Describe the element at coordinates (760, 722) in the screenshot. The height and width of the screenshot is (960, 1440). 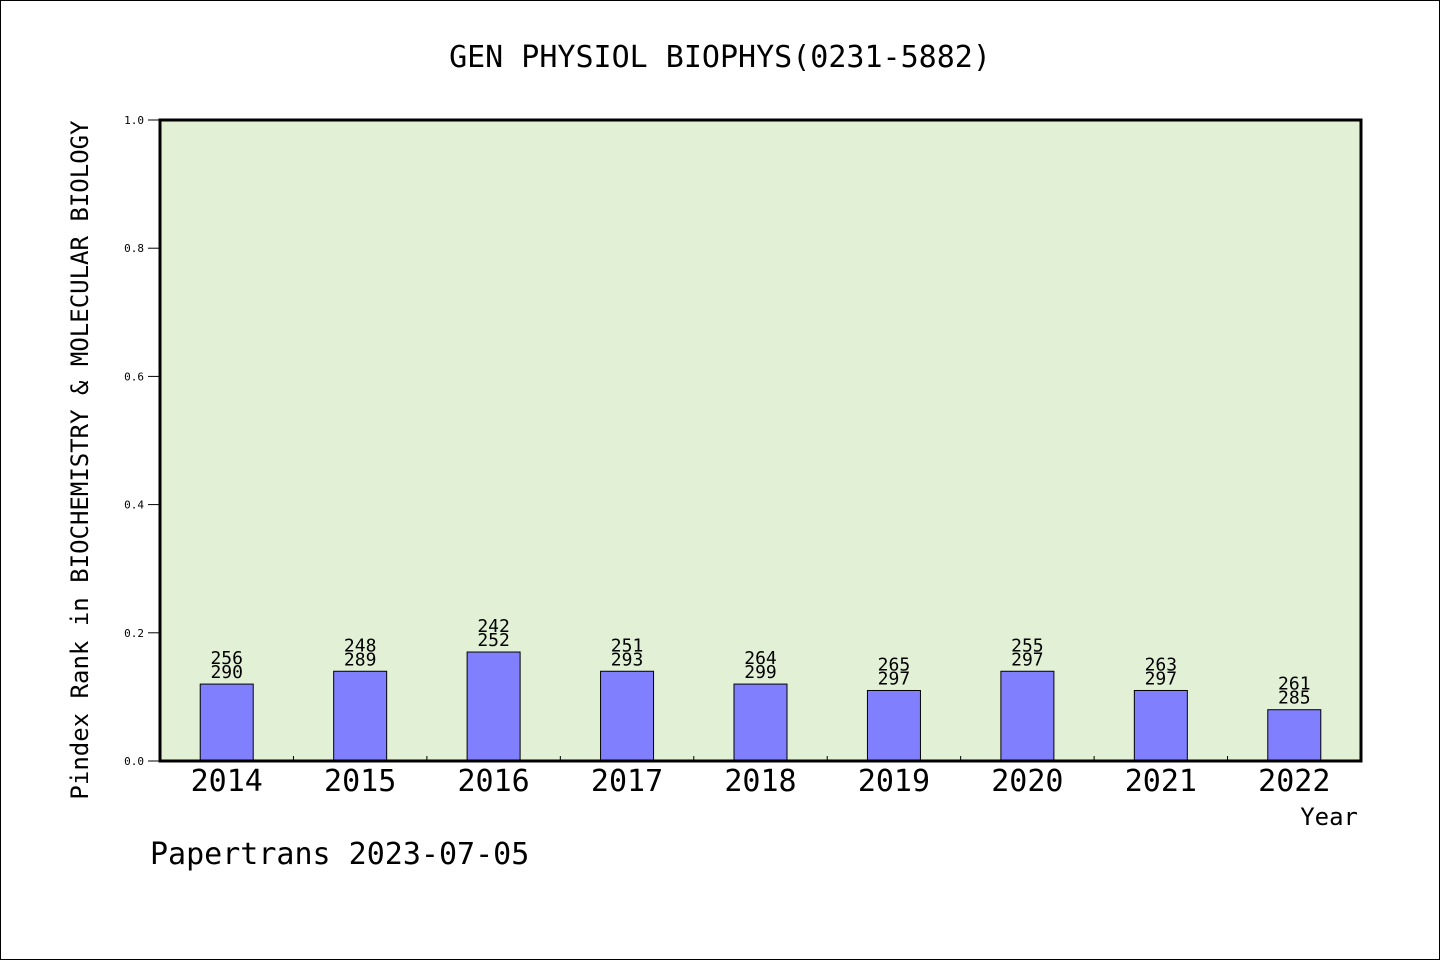
I see `bar-2018` at that location.